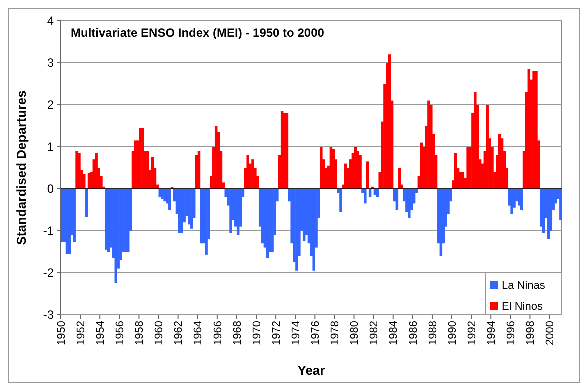 This screenshot has width=580, height=383. Describe the element at coordinates (296, 333) in the screenshot. I see `x-tick-label: 1974` at that location.